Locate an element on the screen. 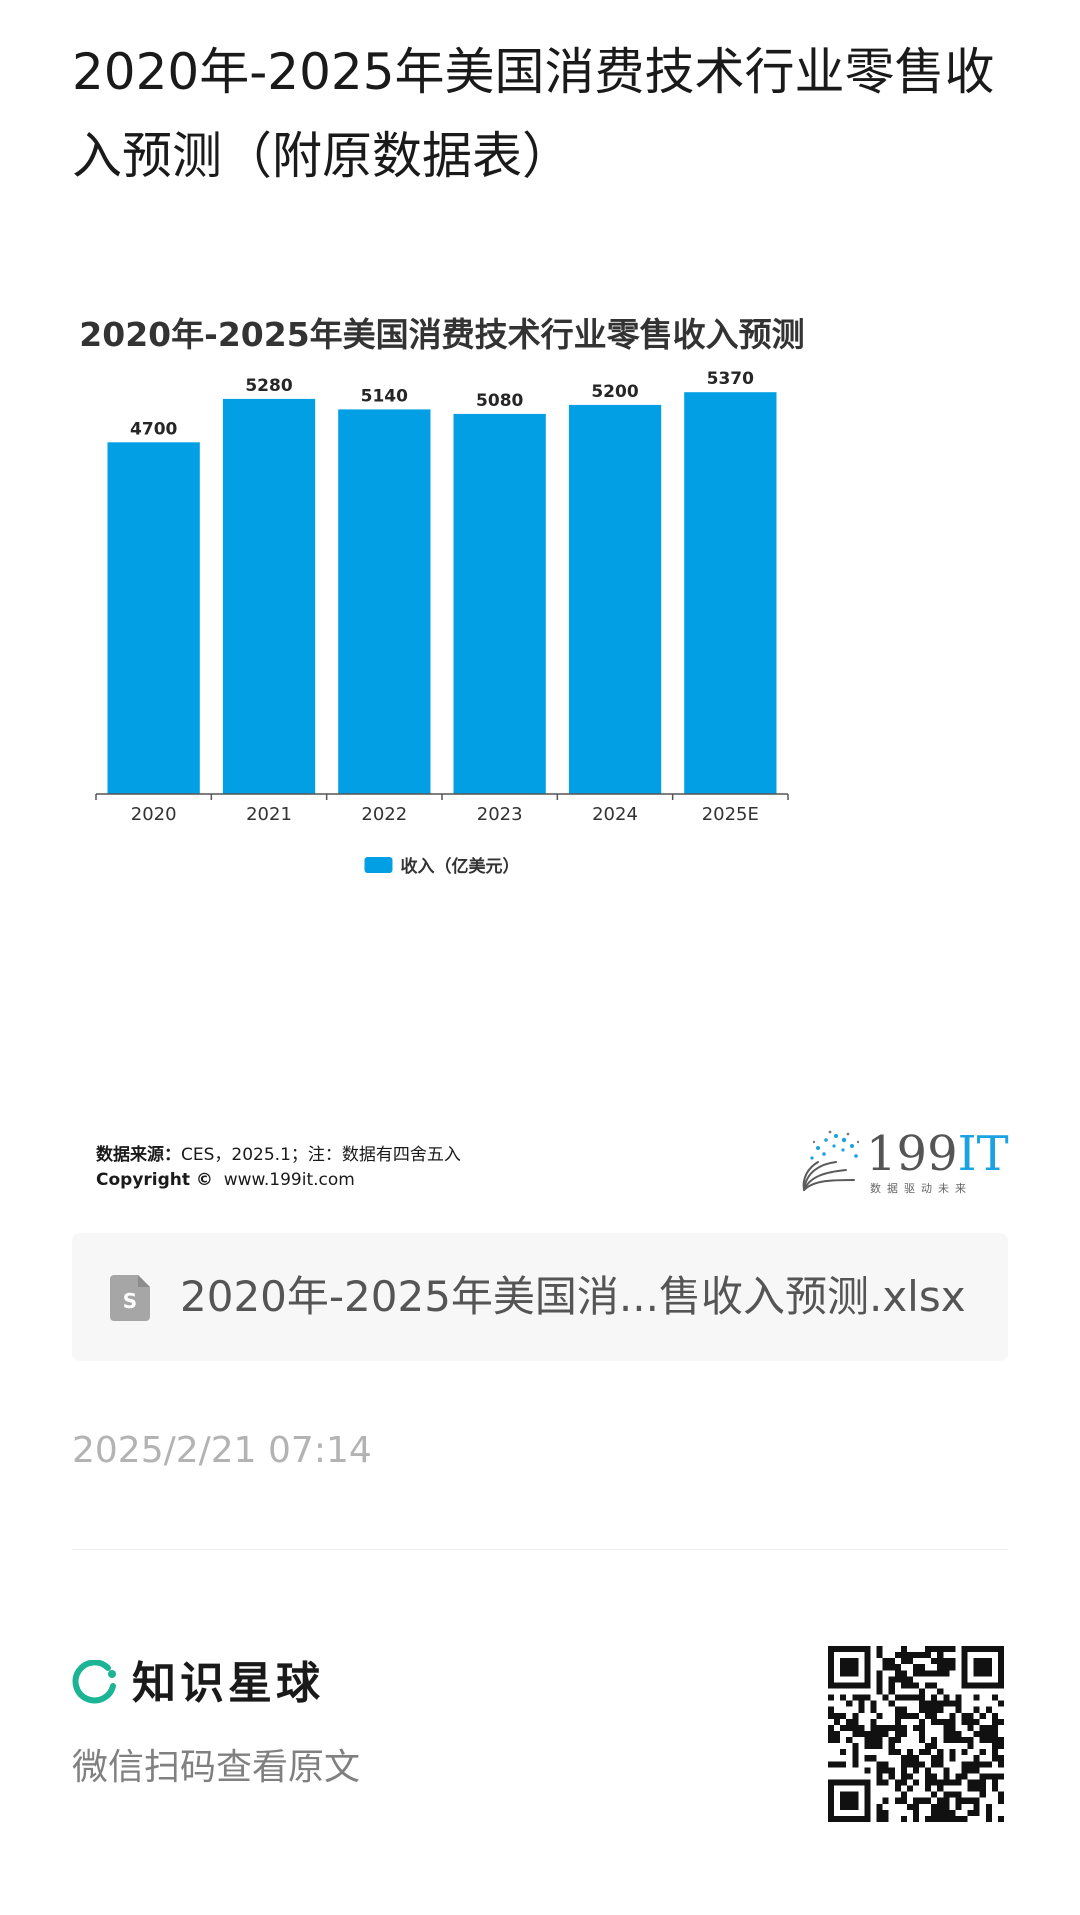 The height and width of the screenshot is (1915, 1080). copyright: Copyright © www.199it.com is located at coordinates (225, 1180).